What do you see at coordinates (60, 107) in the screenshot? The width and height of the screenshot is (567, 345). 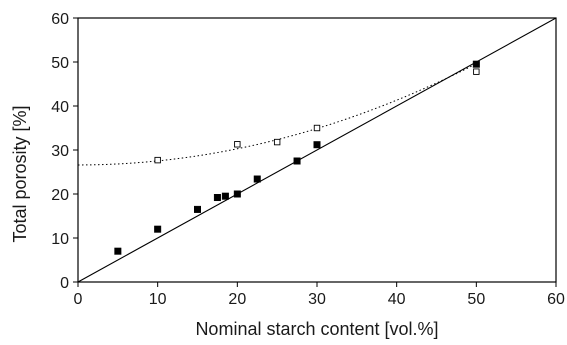 I see `y-tick-label: 40` at bounding box center [60, 107].